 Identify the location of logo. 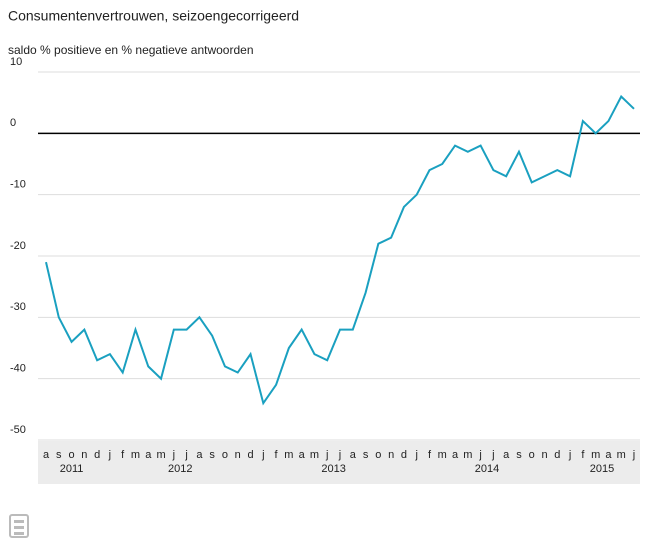
(19, 526).